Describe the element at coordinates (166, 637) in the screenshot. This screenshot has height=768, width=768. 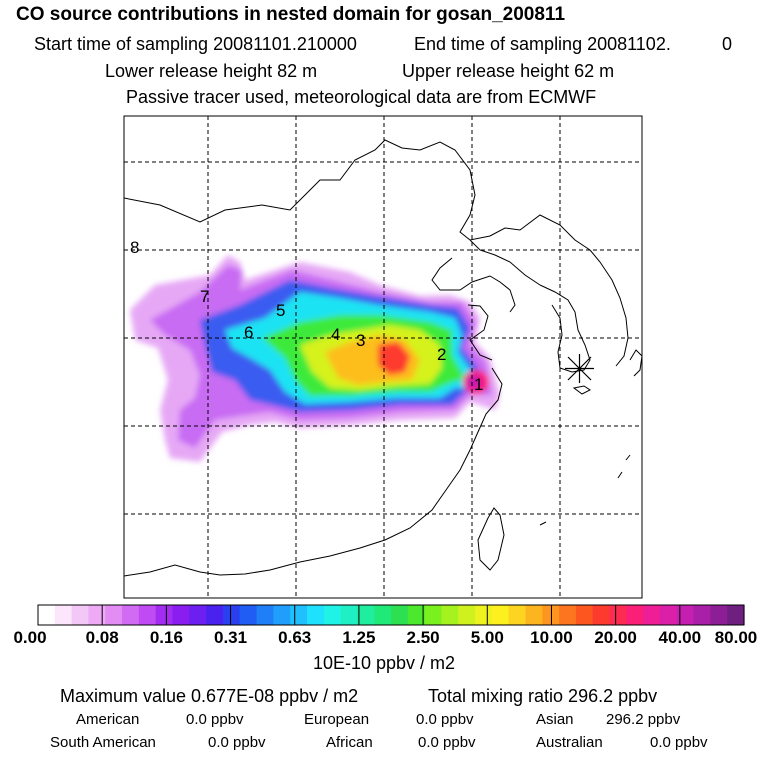
I see `colorbar-tick-label: 0.16` at that location.